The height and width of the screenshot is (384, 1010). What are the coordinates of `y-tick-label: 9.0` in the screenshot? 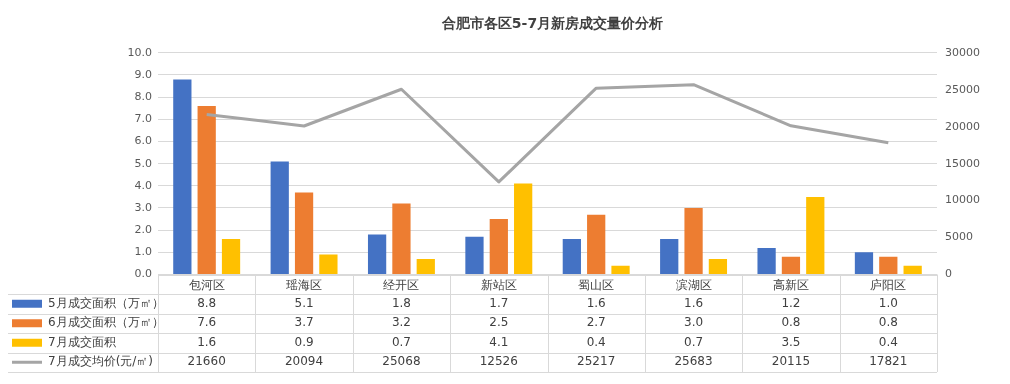 It's located at (143, 74).